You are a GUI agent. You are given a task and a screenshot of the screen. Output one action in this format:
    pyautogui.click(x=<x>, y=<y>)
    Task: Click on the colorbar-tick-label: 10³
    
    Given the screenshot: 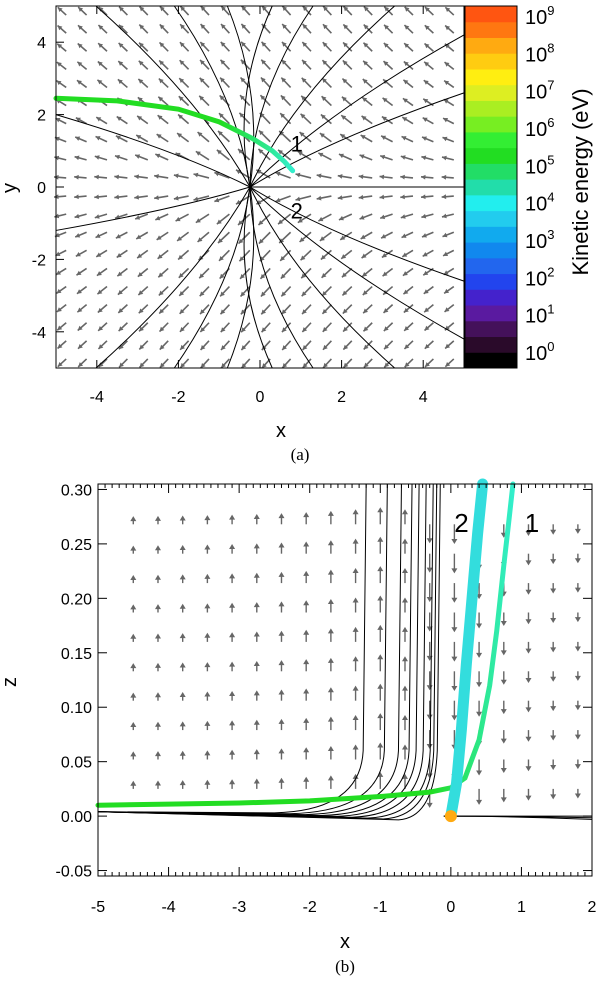 What is the action you would take?
    pyautogui.click(x=539, y=240)
    